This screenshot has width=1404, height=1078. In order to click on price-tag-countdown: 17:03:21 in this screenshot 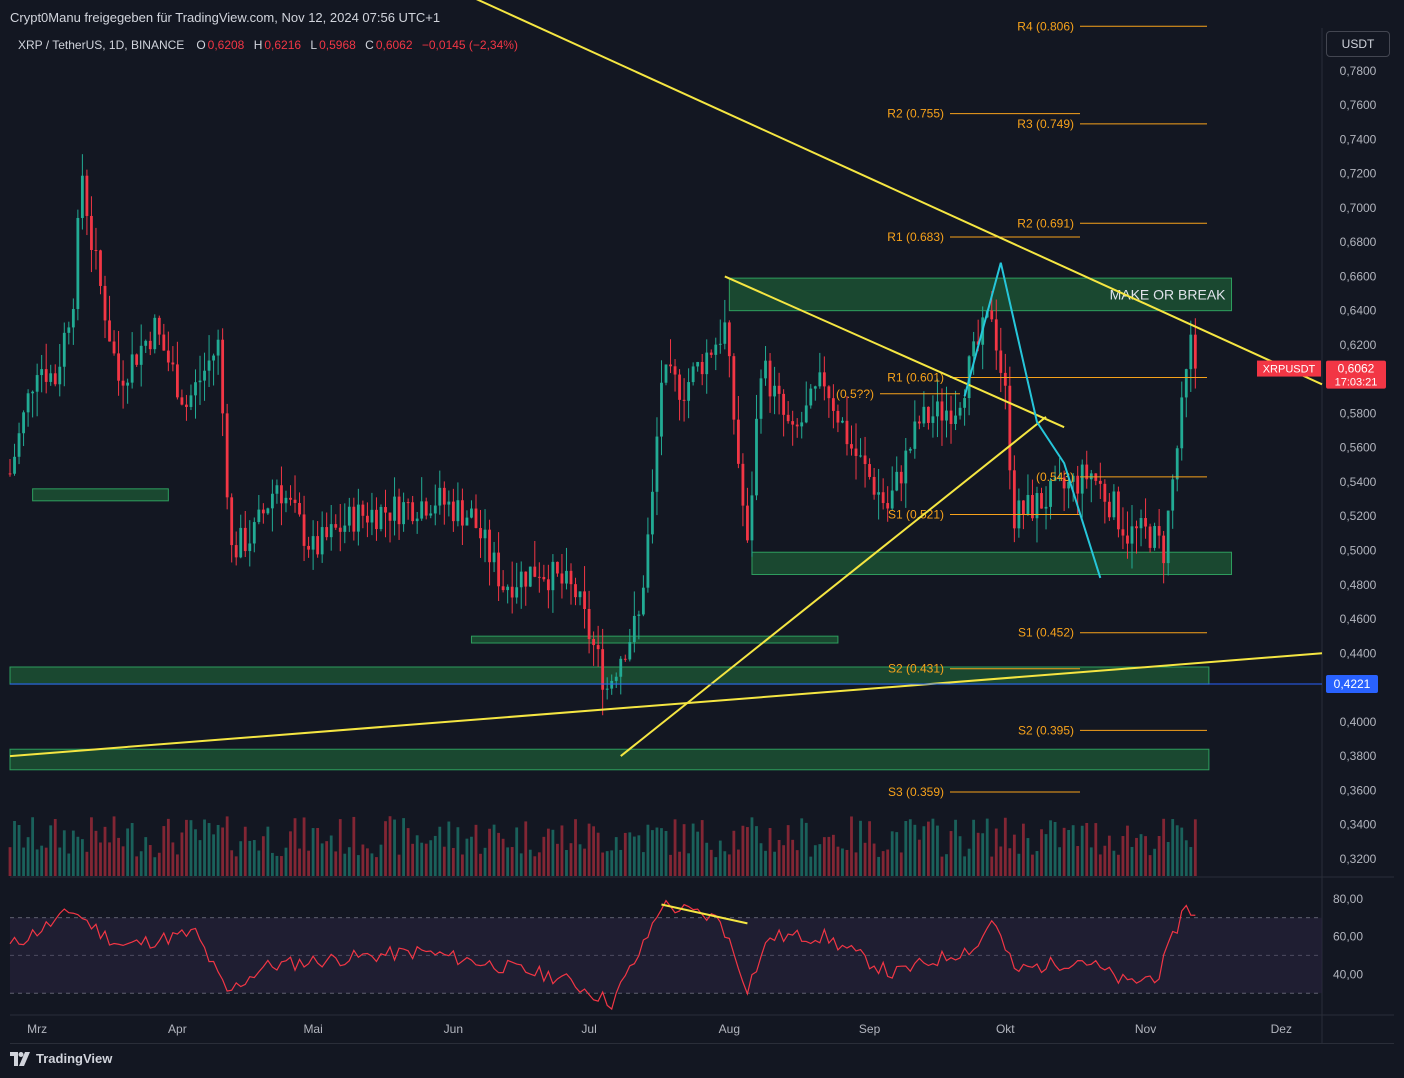, I will do `click(1356, 383)`.